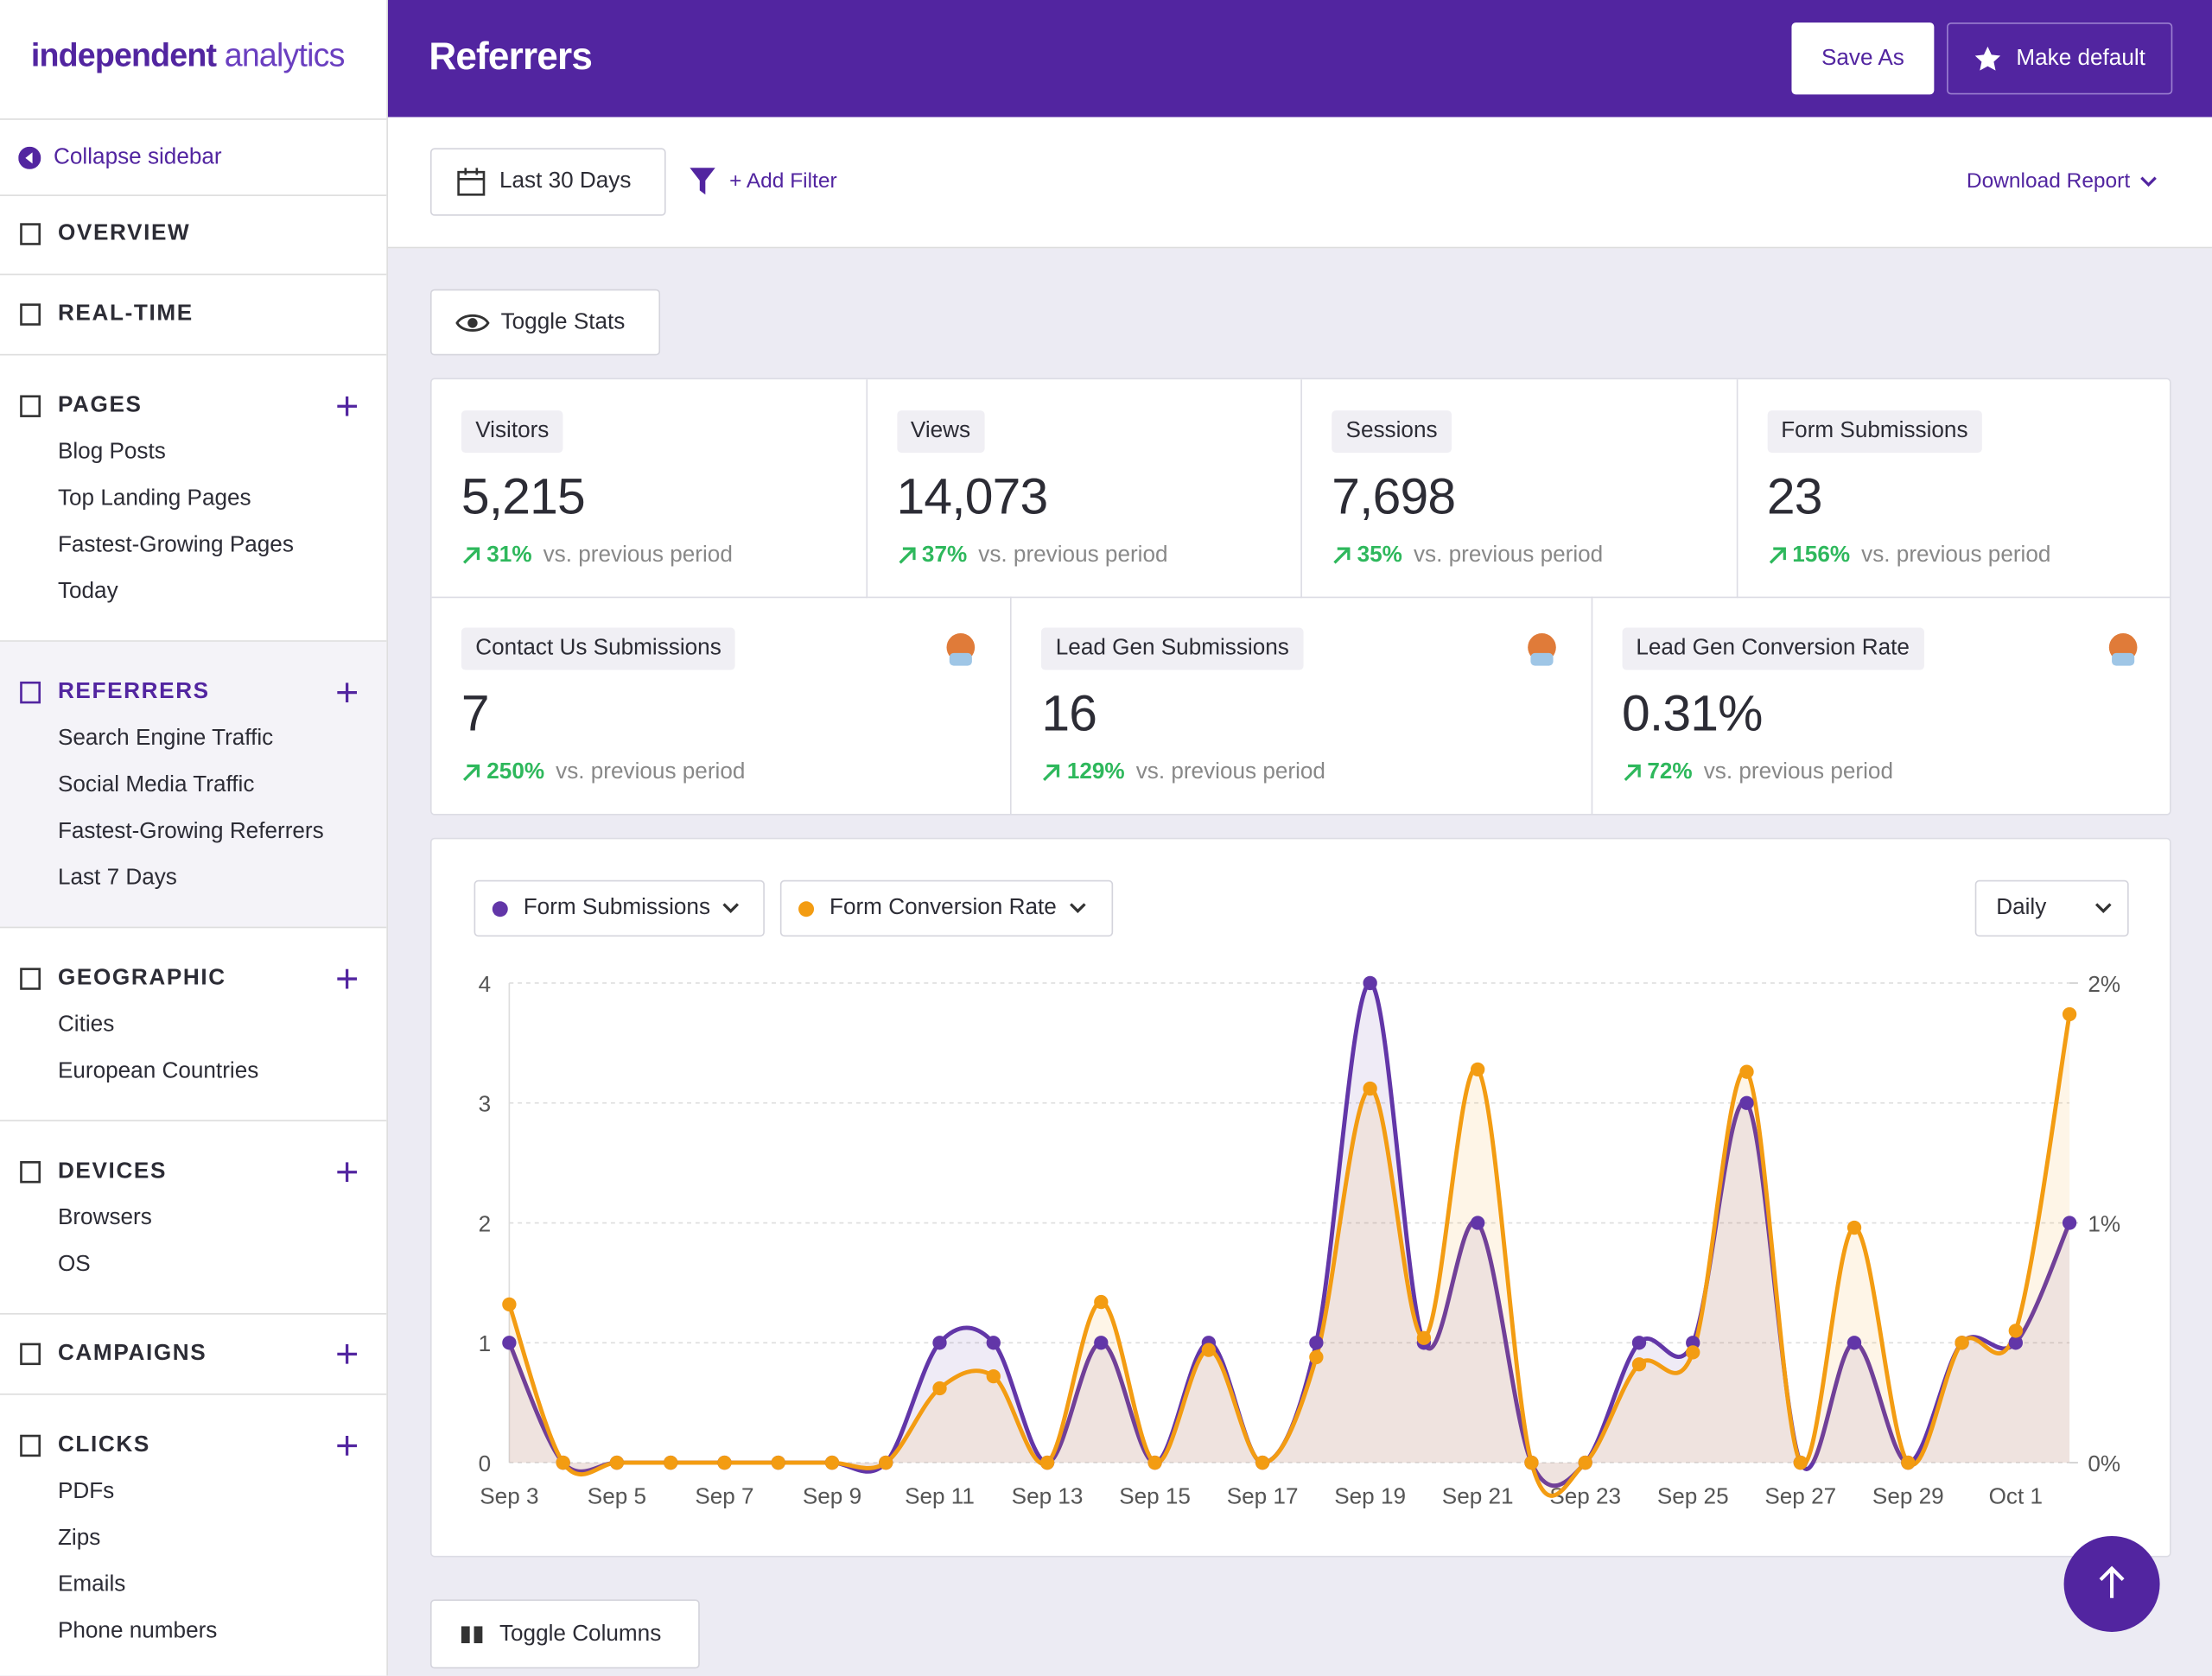 The width and height of the screenshot is (2212, 1676). What do you see at coordinates (509, 1495) in the screenshot?
I see `x-tick-label: Sep 3` at bounding box center [509, 1495].